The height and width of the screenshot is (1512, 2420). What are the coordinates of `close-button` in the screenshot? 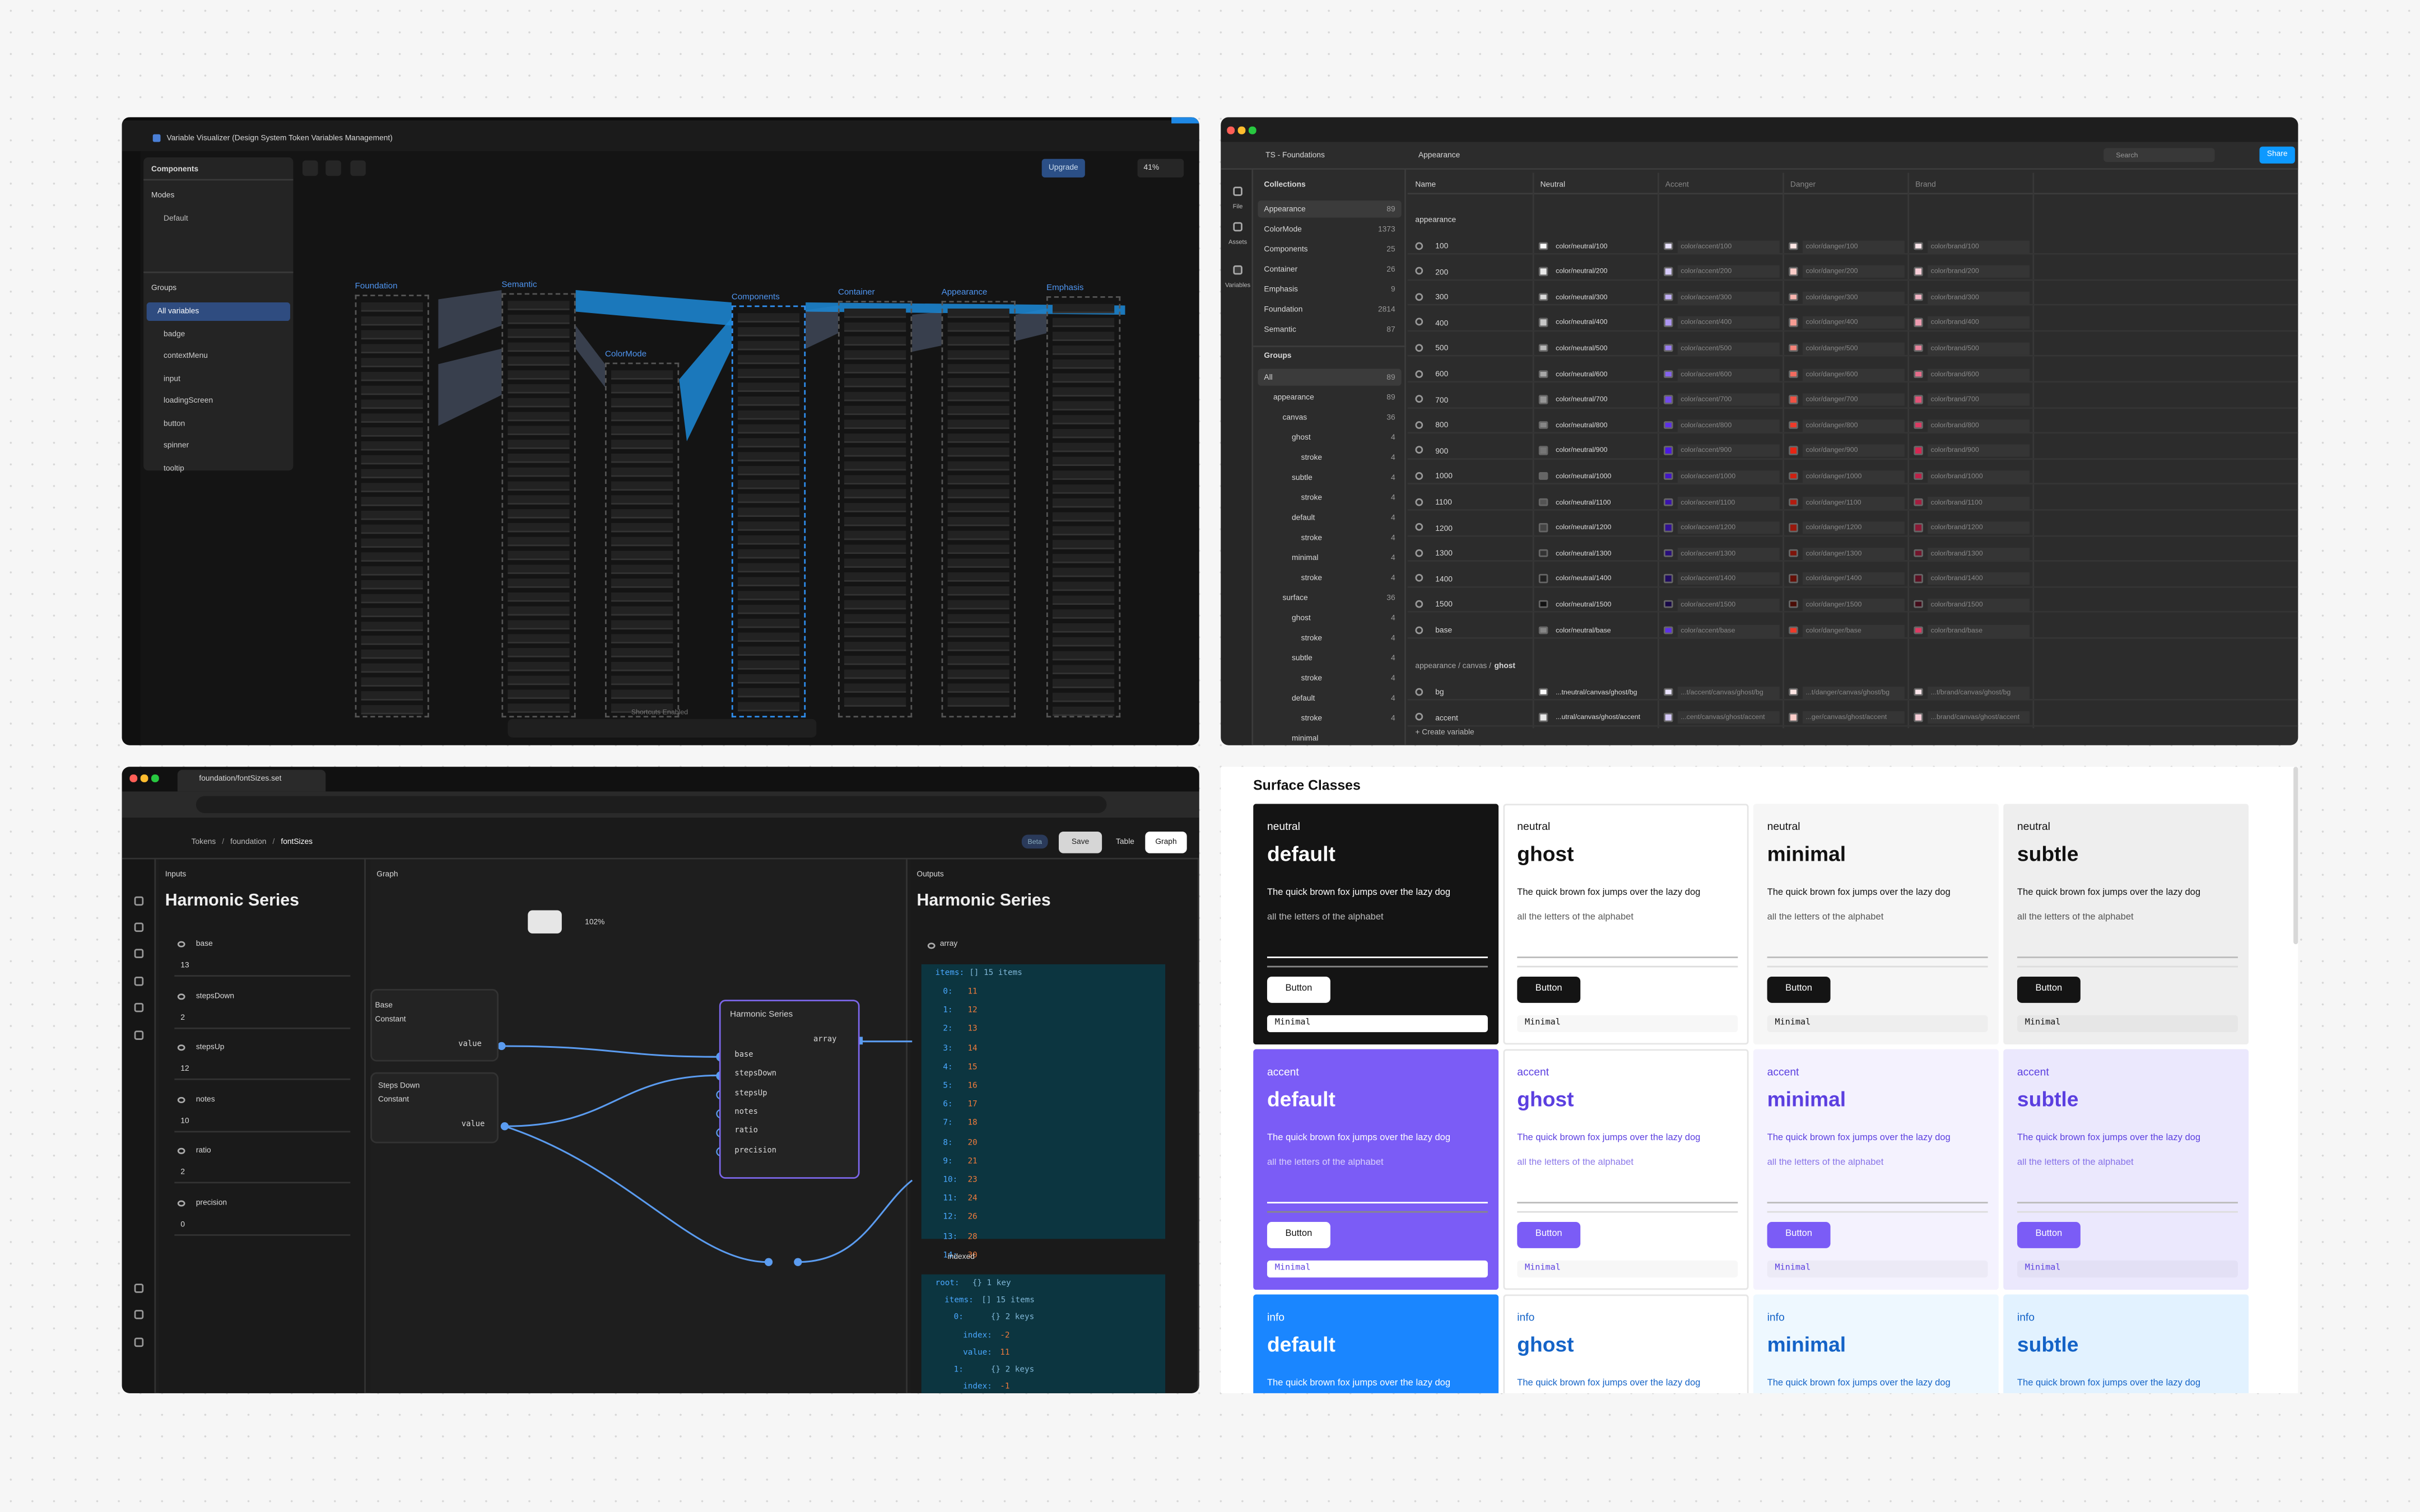 It's located at (1178, 137).